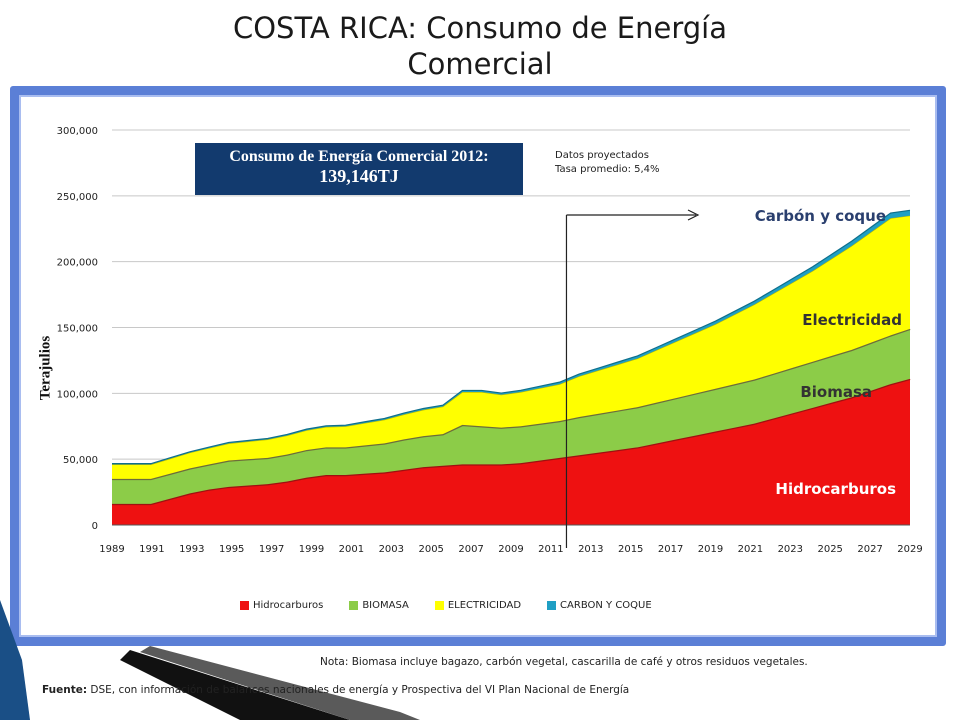  Describe the element at coordinates (430, 549) in the screenshot. I see `x-tick-label: 2005` at that location.